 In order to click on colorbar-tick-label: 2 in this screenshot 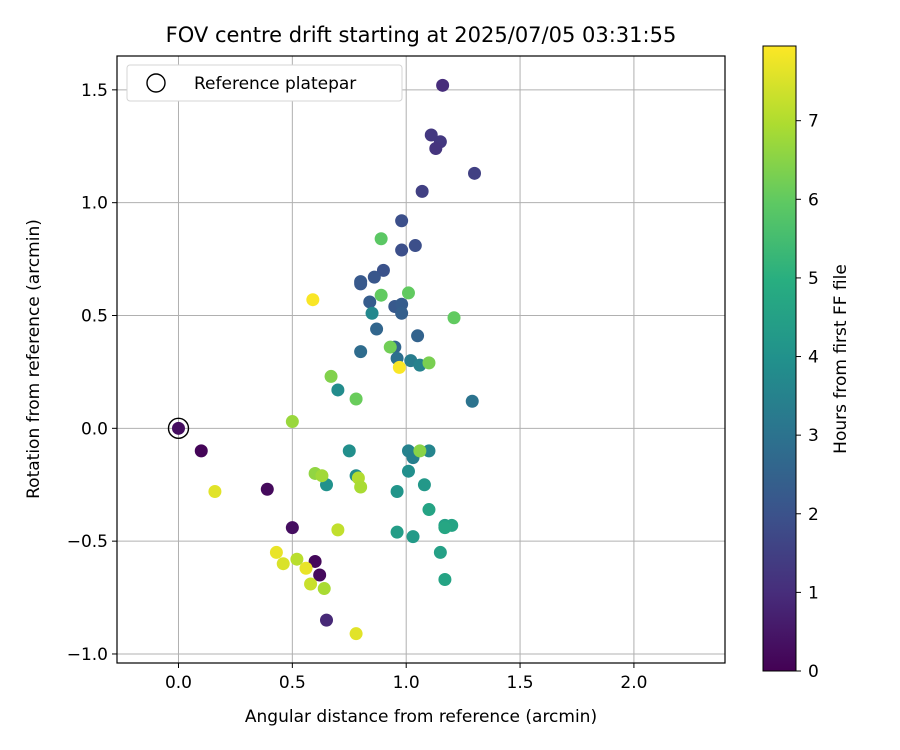, I will do `click(813, 515)`.